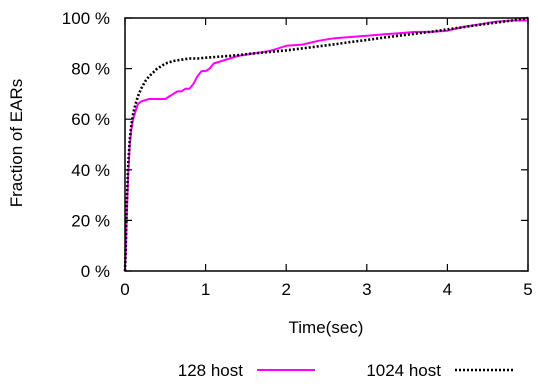 This screenshot has height=384, width=538. I want to click on y-tick-label: 80 %, so click(90, 69).